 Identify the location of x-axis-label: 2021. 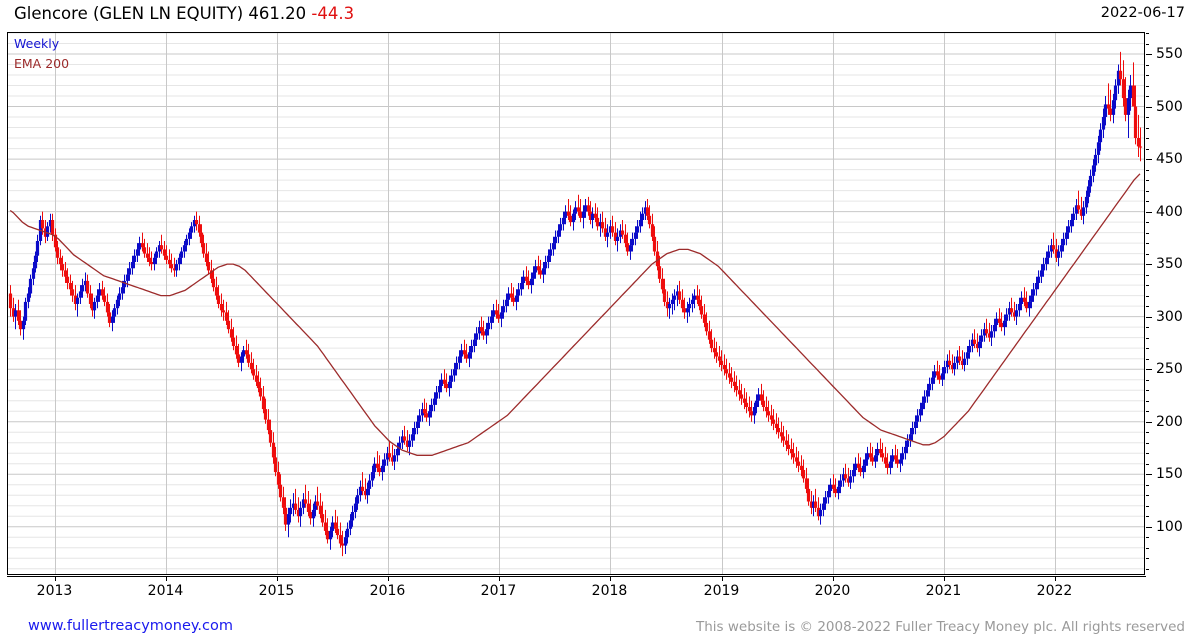
(943, 591).